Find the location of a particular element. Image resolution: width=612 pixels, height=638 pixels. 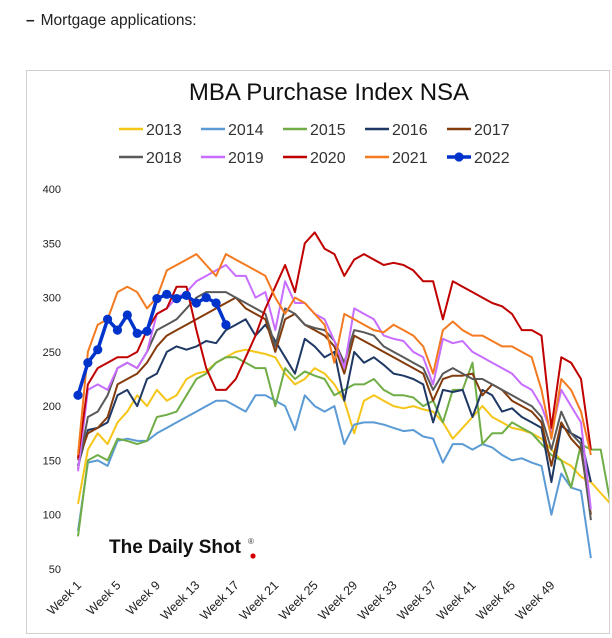

legend-item-2013: 2013 is located at coordinates (150, 130).